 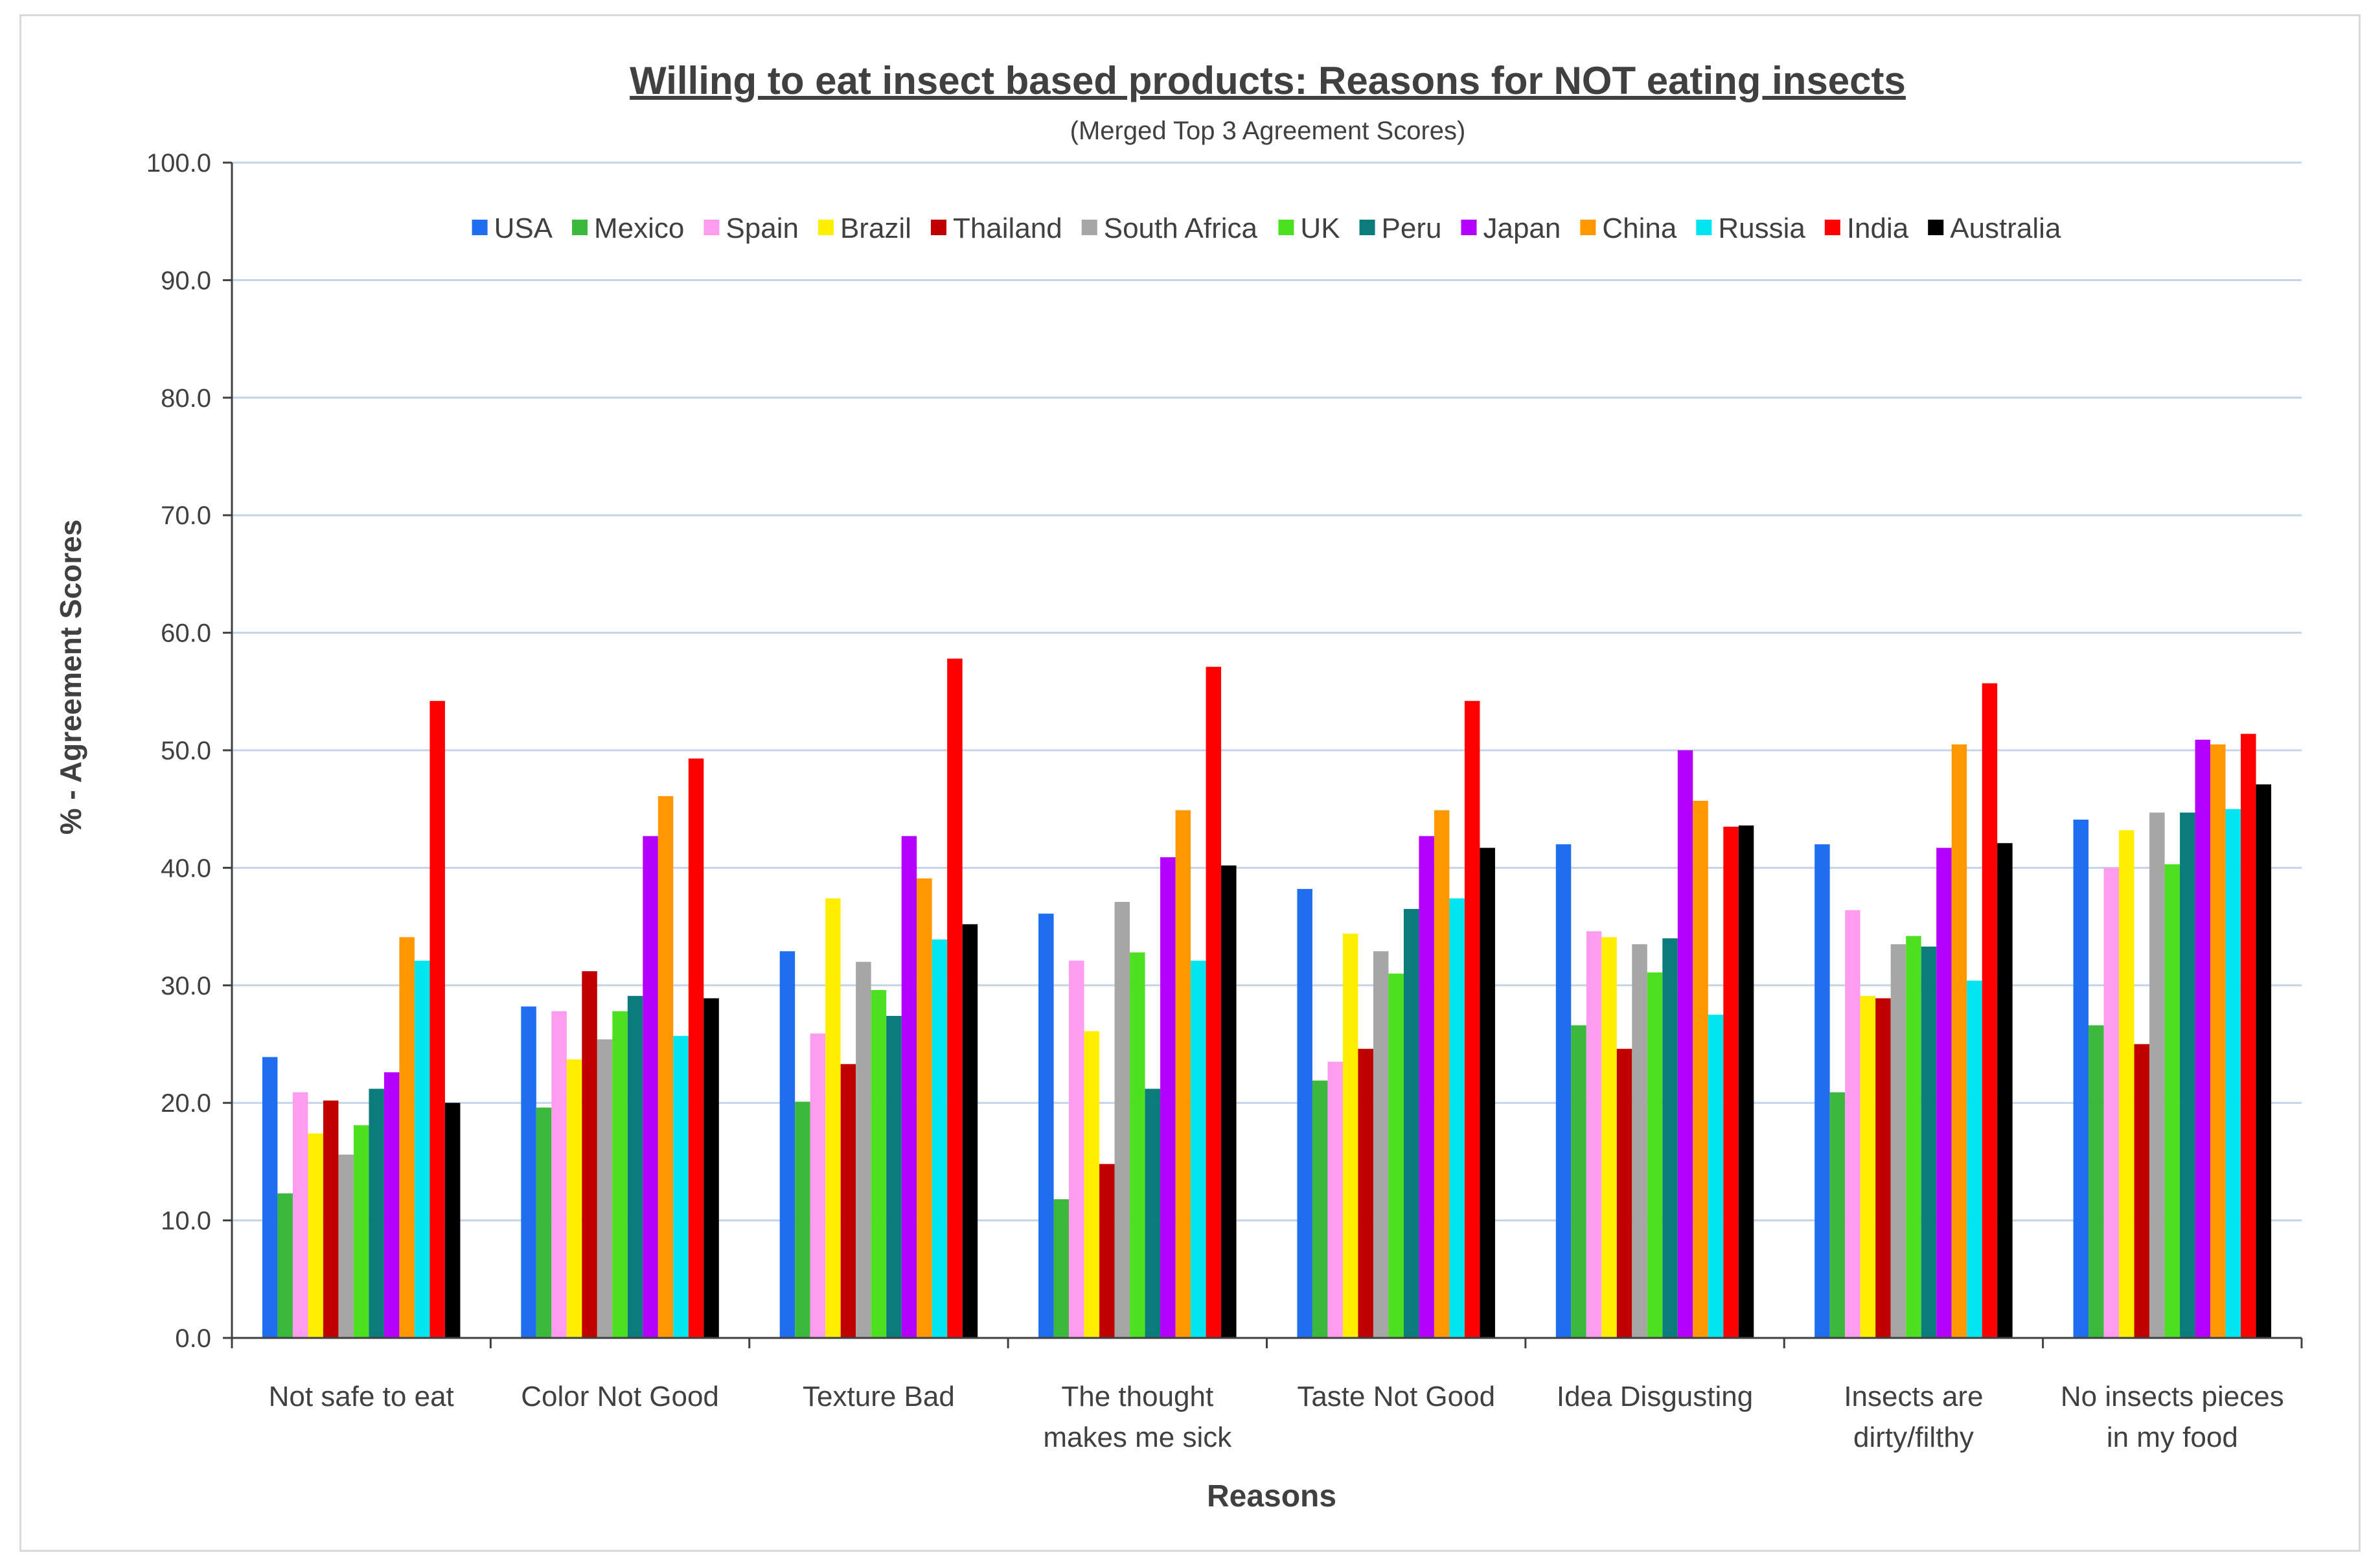 I want to click on legend-label: Mexico, so click(x=639, y=229).